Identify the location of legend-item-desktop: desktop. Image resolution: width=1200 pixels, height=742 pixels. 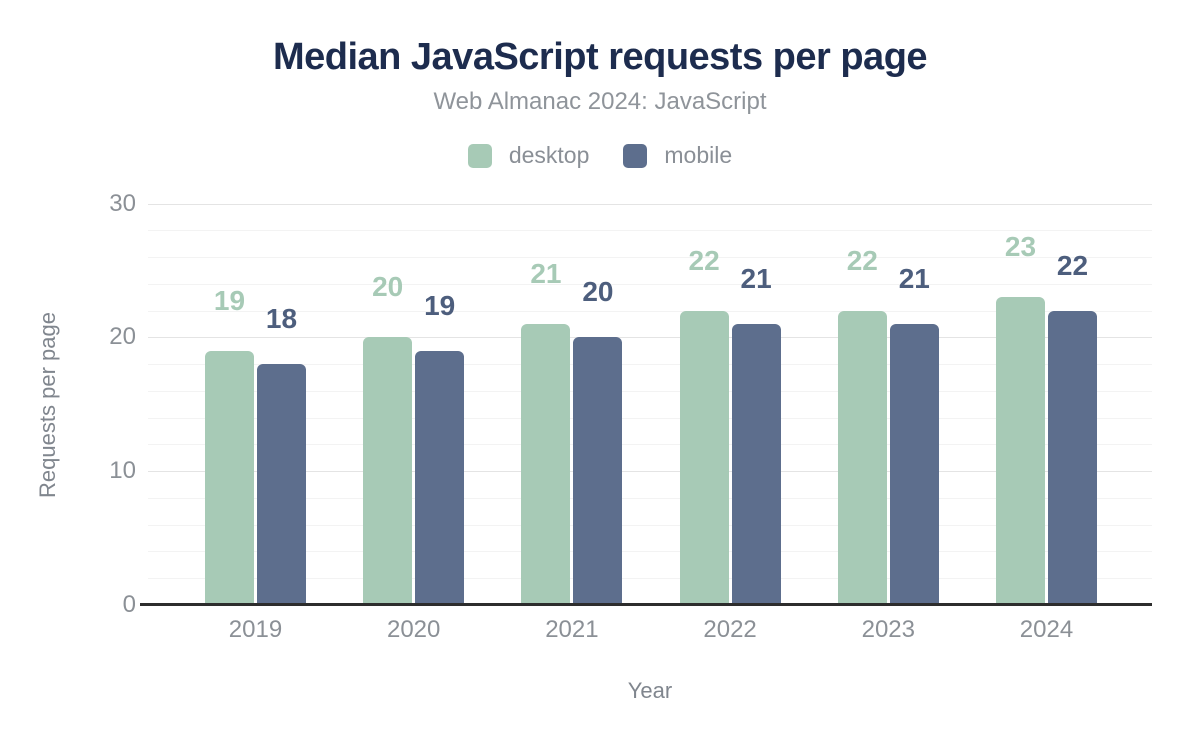
(528, 155).